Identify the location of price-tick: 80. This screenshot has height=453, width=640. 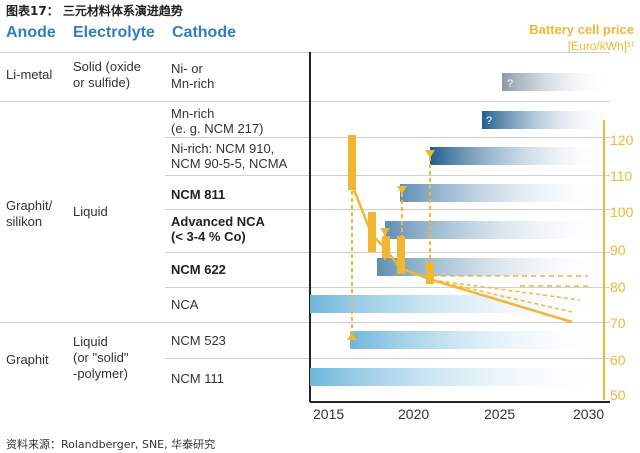
(618, 287).